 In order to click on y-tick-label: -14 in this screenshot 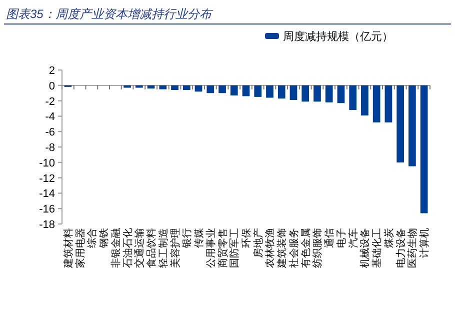, I will do `click(47, 194)`.